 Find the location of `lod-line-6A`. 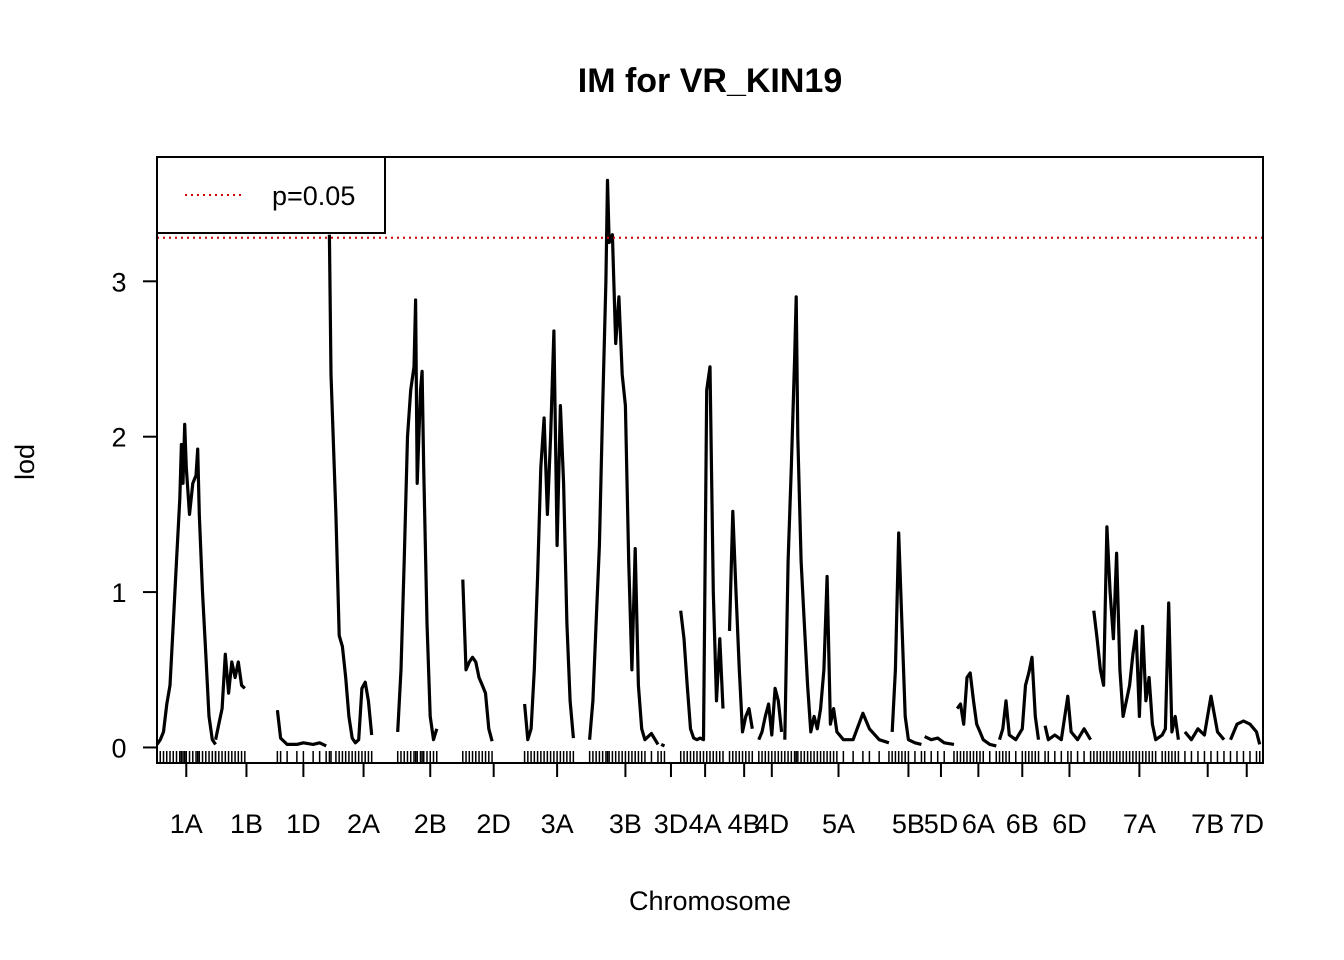

lod-line-6A is located at coordinates (976, 709).